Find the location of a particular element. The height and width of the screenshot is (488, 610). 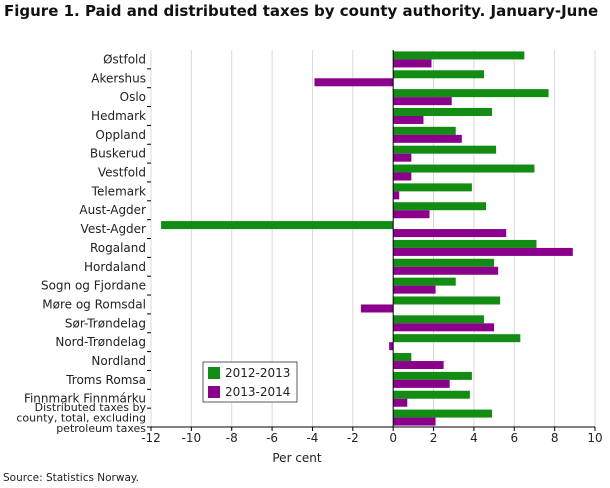

bar-2013-2014-oppland is located at coordinates (427, 138).